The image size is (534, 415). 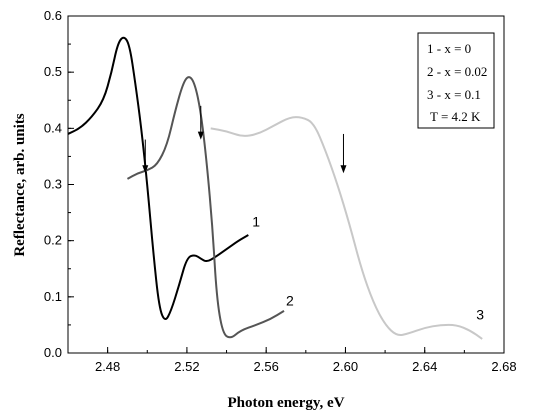 I want to click on y-tick-label: 0.4, so click(x=53, y=127).